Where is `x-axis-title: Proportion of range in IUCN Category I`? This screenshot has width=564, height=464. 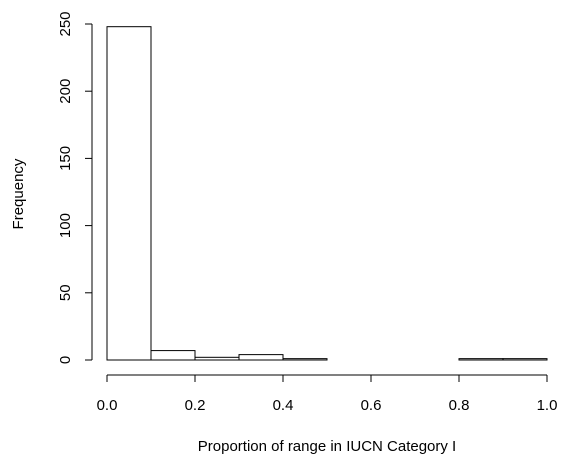 x-axis-title: Proportion of range in IUCN Category I is located at coordinates (327, 446).